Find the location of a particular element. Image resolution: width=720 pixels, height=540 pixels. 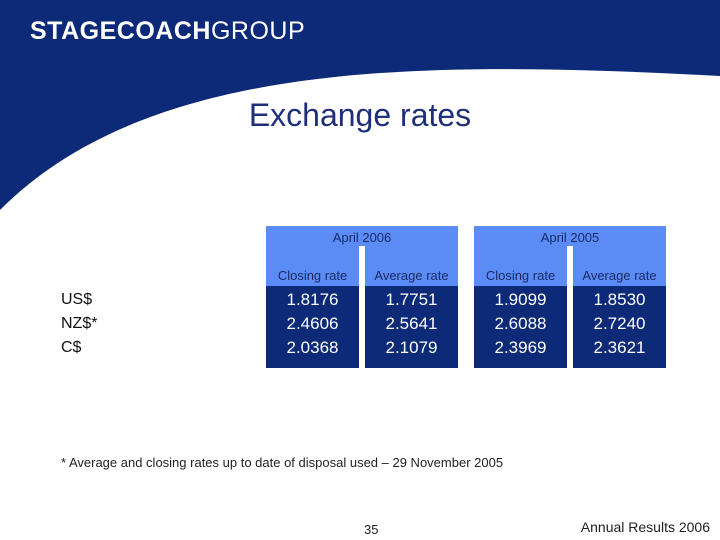

company-logo: STAGECOACHGROUP is located at coordinates (167, 31).